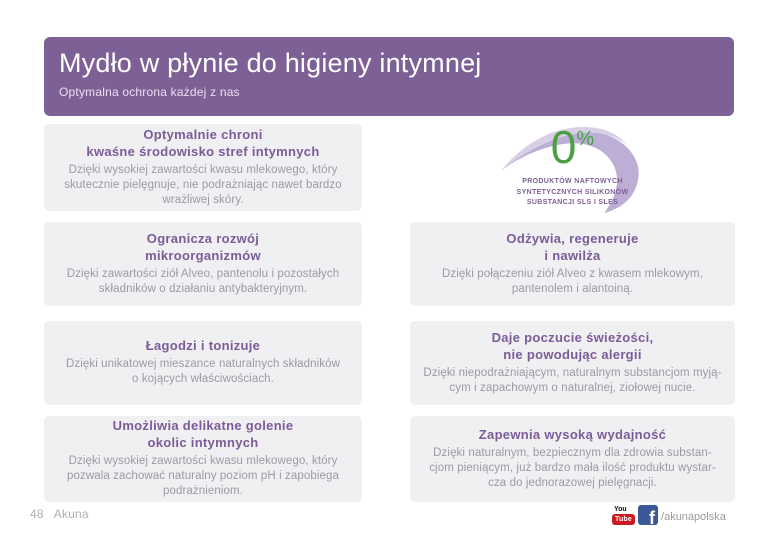 The image size is (768, 541). What do you see at coordinates (270, 63) in the screenshot?
I see `page-title: Mydło w płynie do higieny intymnej` at bounding box center [270, 63].